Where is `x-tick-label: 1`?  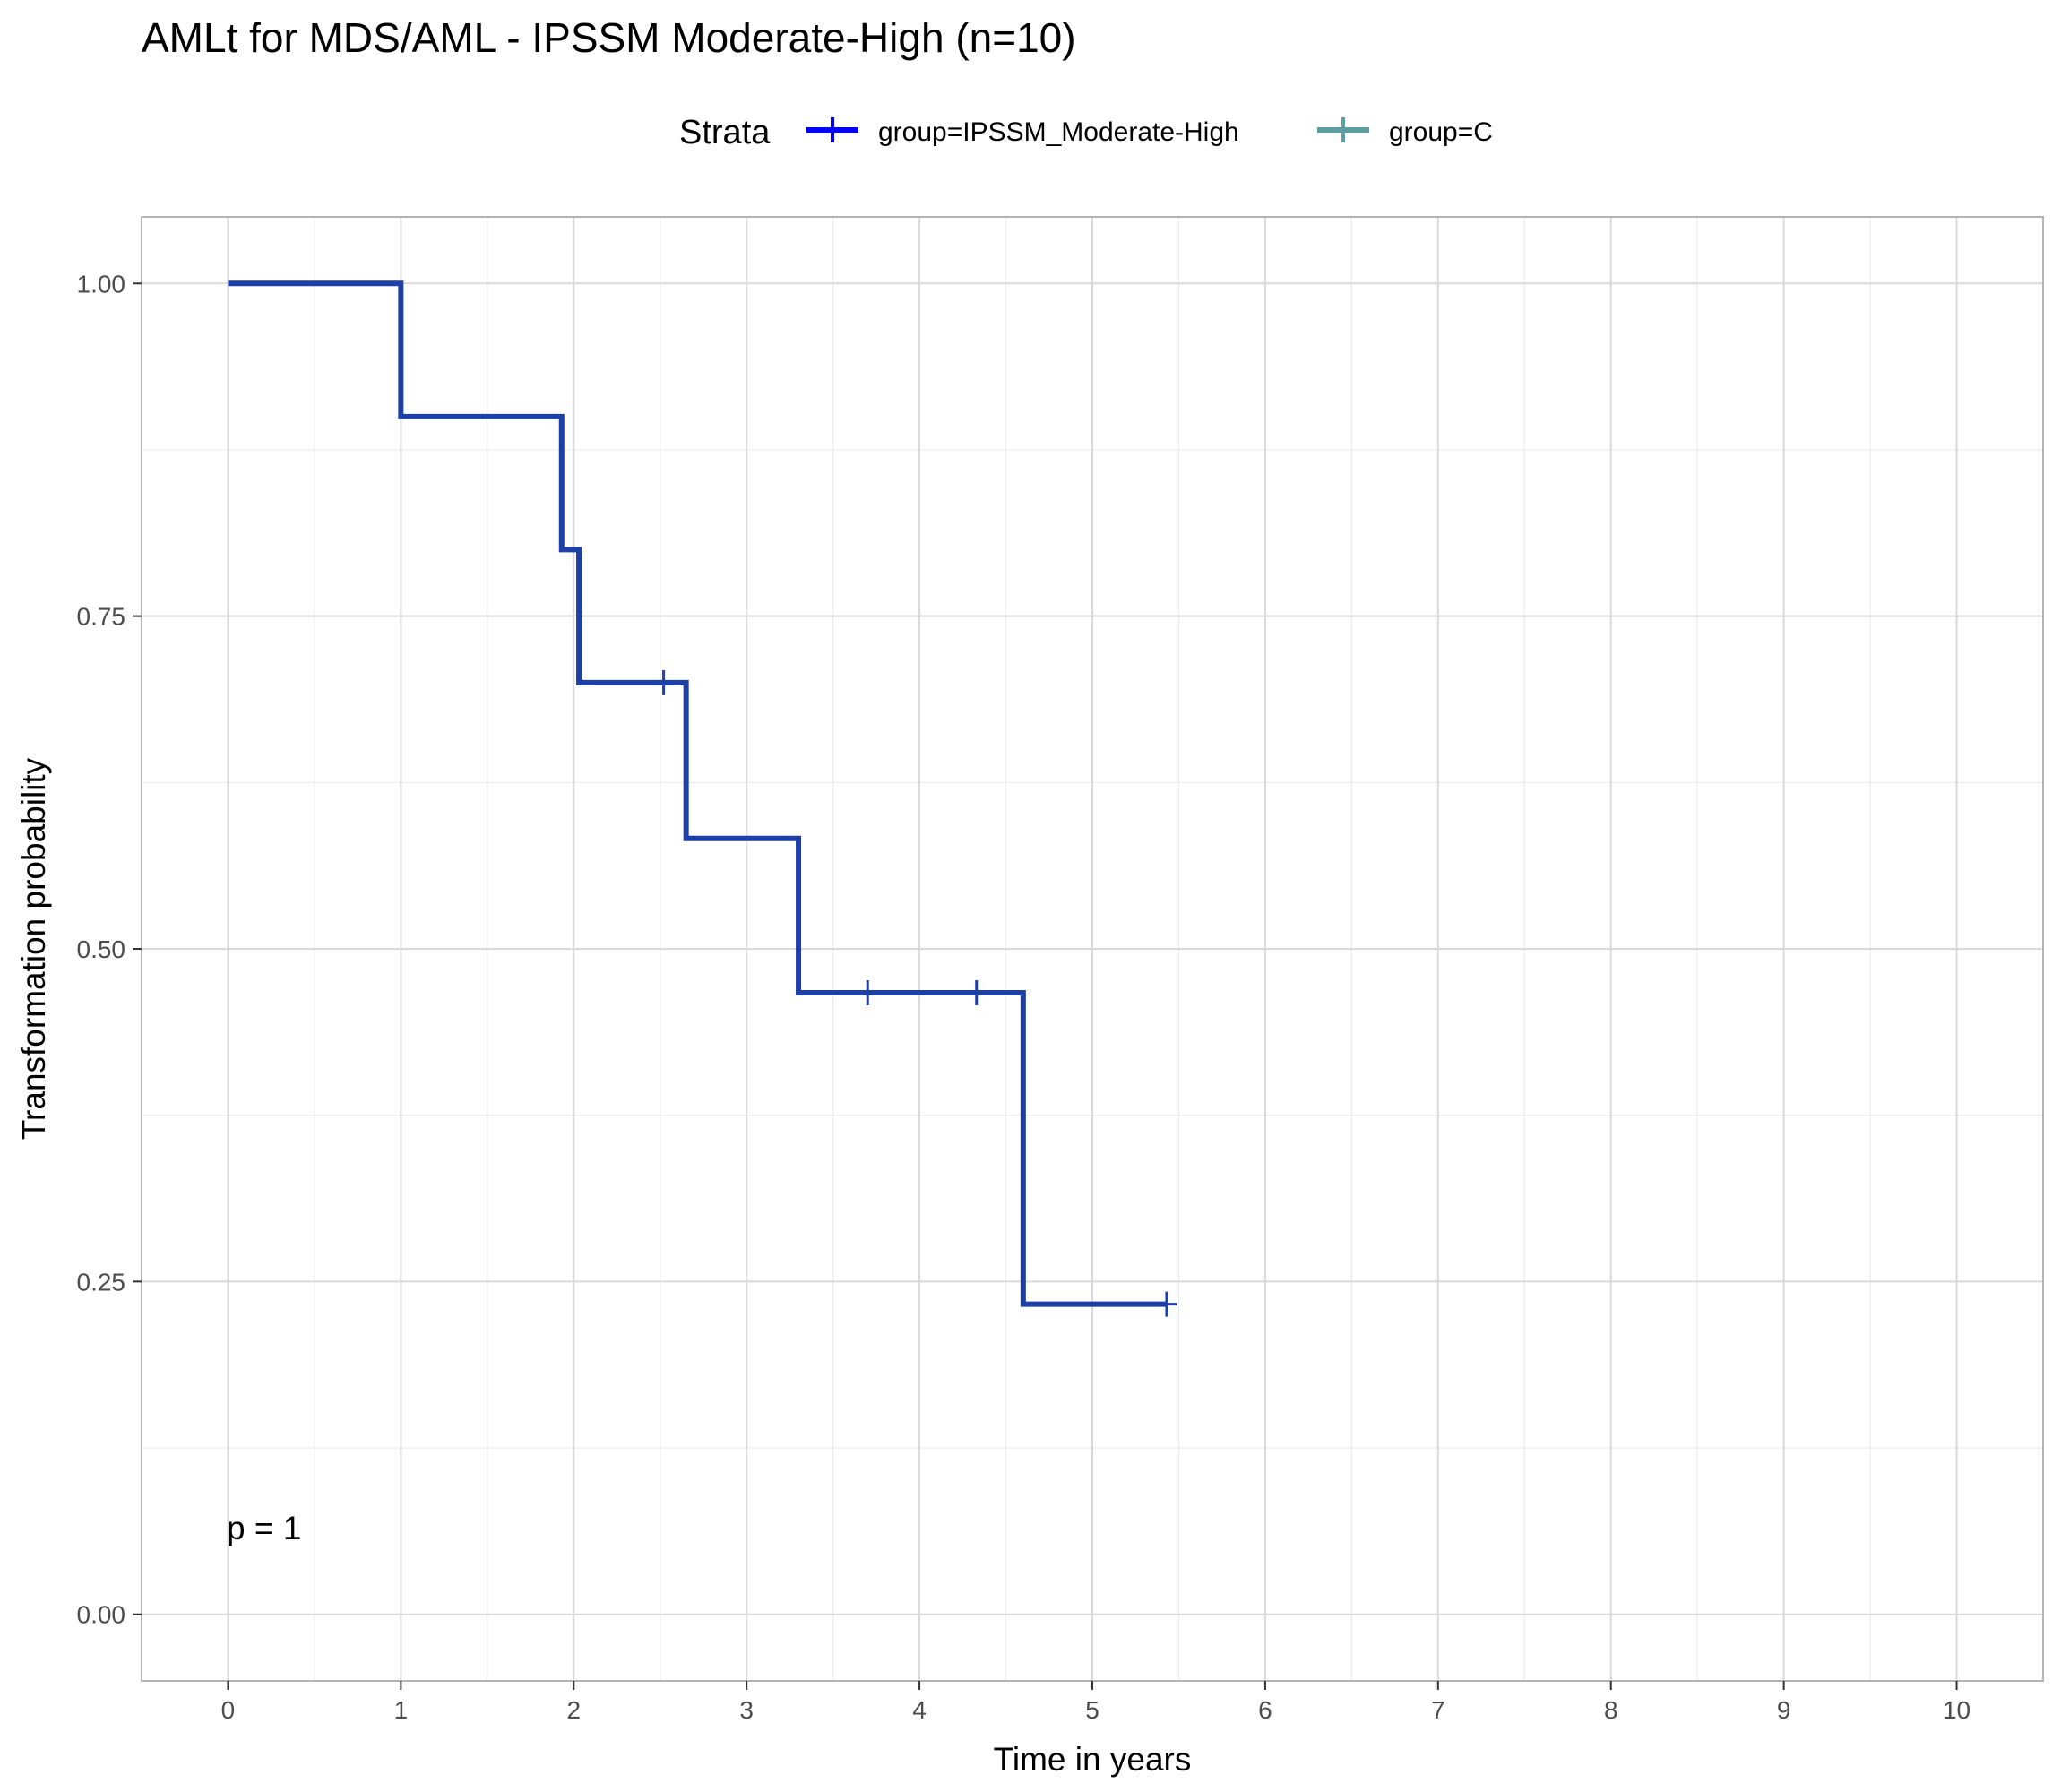 x-tick-label: 1 is located at coordinates (401, 1710).